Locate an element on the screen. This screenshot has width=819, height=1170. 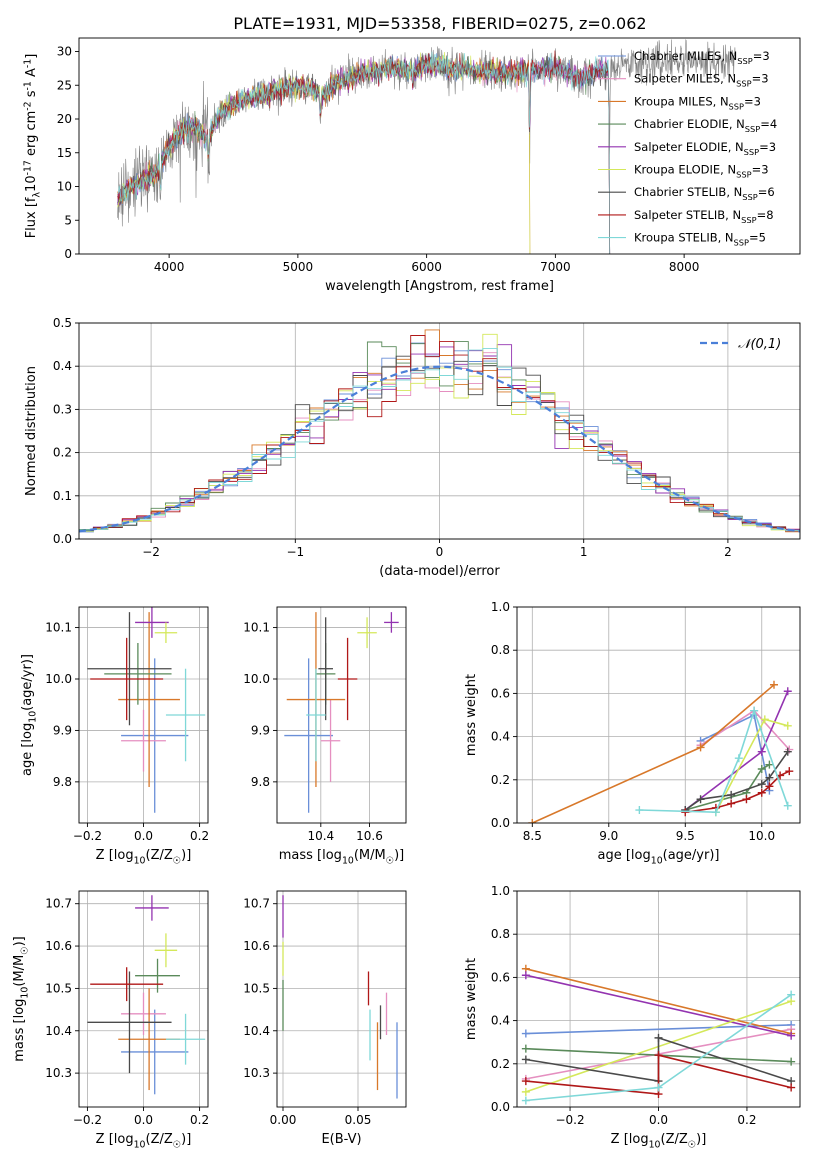
x-tick-label: −2 is located at coordinates (151, 552).